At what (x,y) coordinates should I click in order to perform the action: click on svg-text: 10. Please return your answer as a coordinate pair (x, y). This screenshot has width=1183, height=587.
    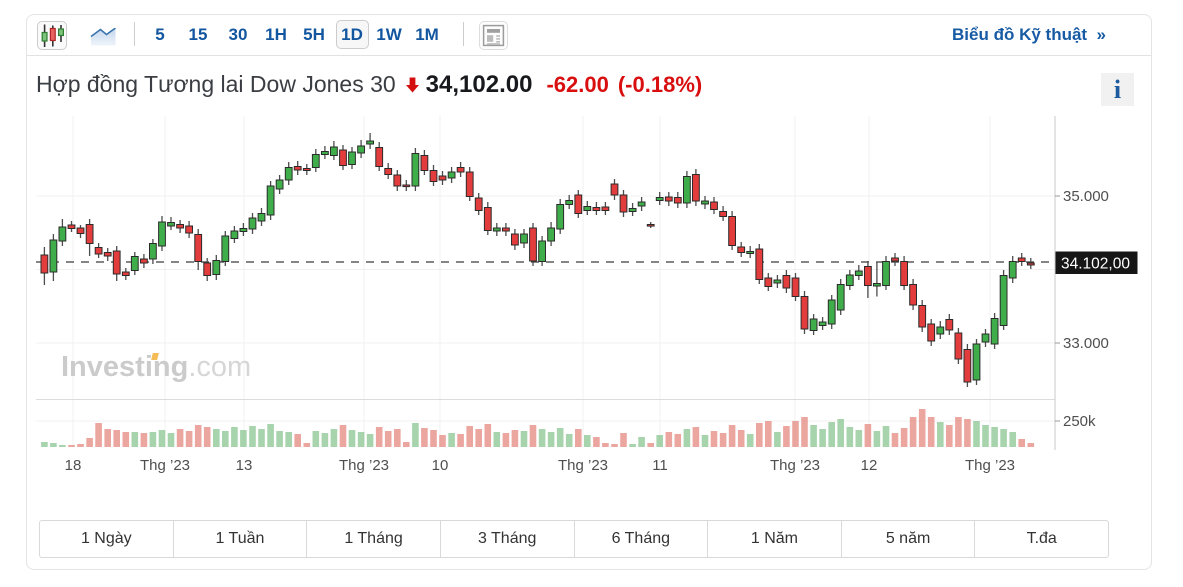
    Looking at the image, I should click on (440, 465).